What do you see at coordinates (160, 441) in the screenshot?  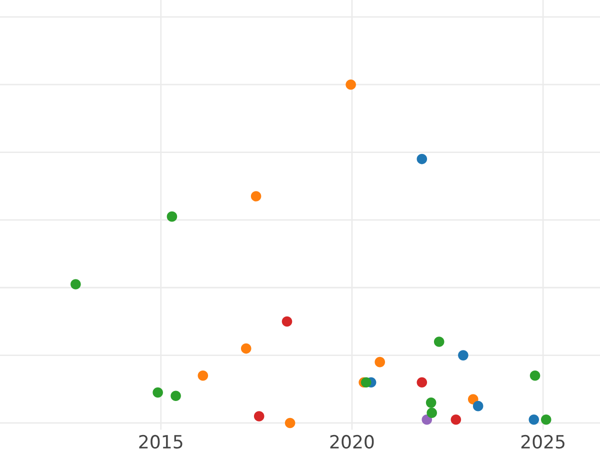 I see `x-tick-label: 2015` at bounding box center [160, 441].